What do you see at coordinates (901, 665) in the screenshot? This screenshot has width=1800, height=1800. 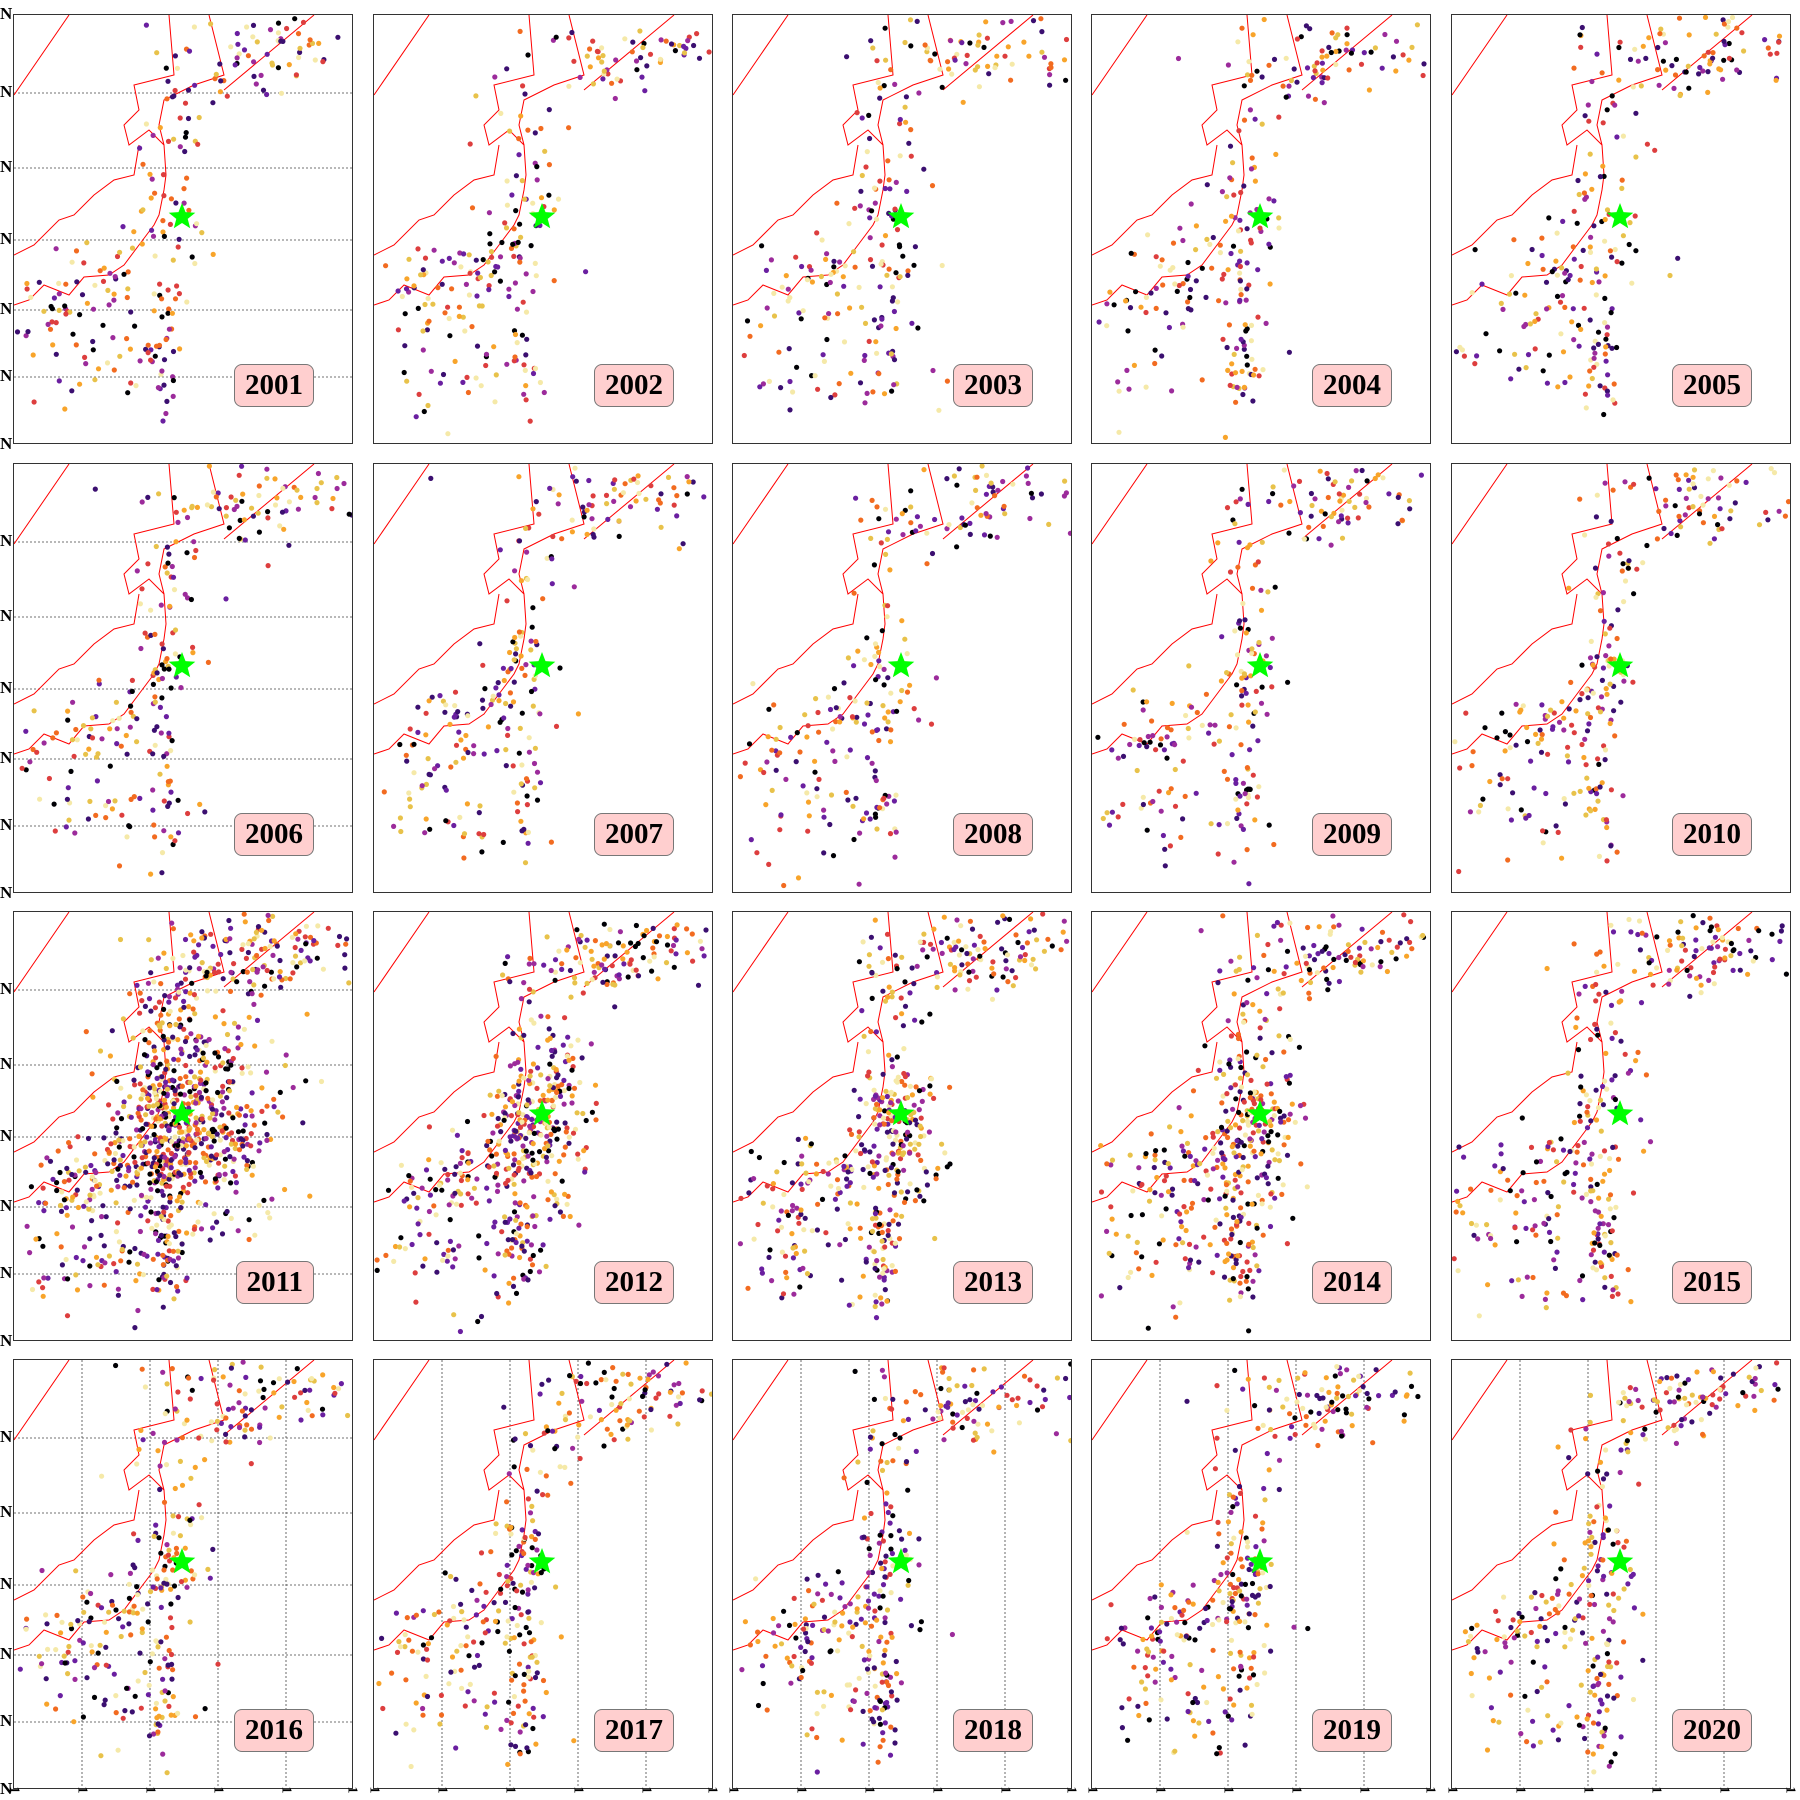 I see `mainshock-star-icon` at bounding box center [901, 665].